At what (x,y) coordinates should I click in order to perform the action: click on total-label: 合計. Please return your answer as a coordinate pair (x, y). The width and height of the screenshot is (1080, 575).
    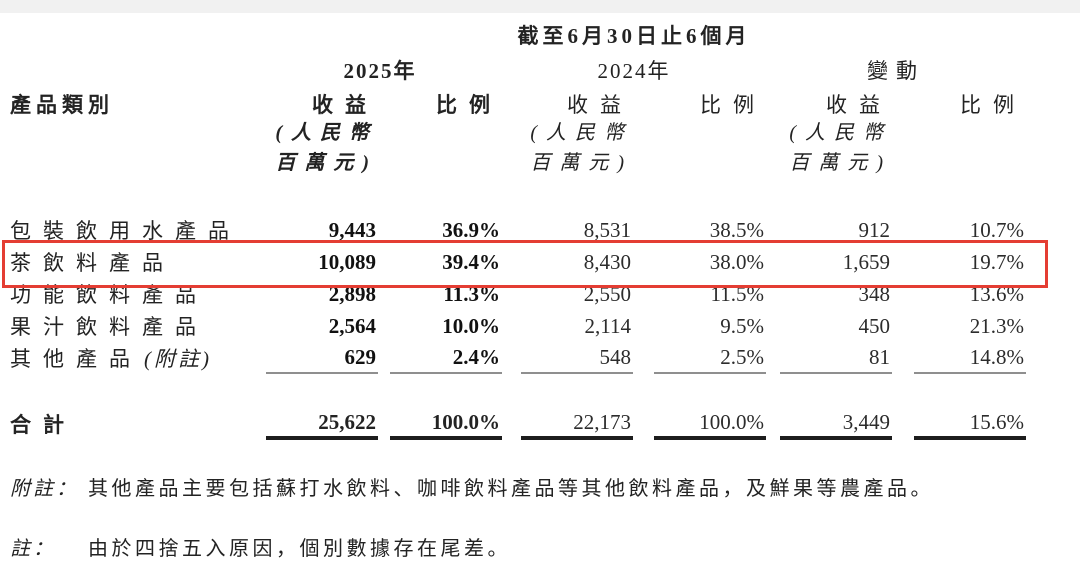
    Looking at the image, I should click on (43, 425).